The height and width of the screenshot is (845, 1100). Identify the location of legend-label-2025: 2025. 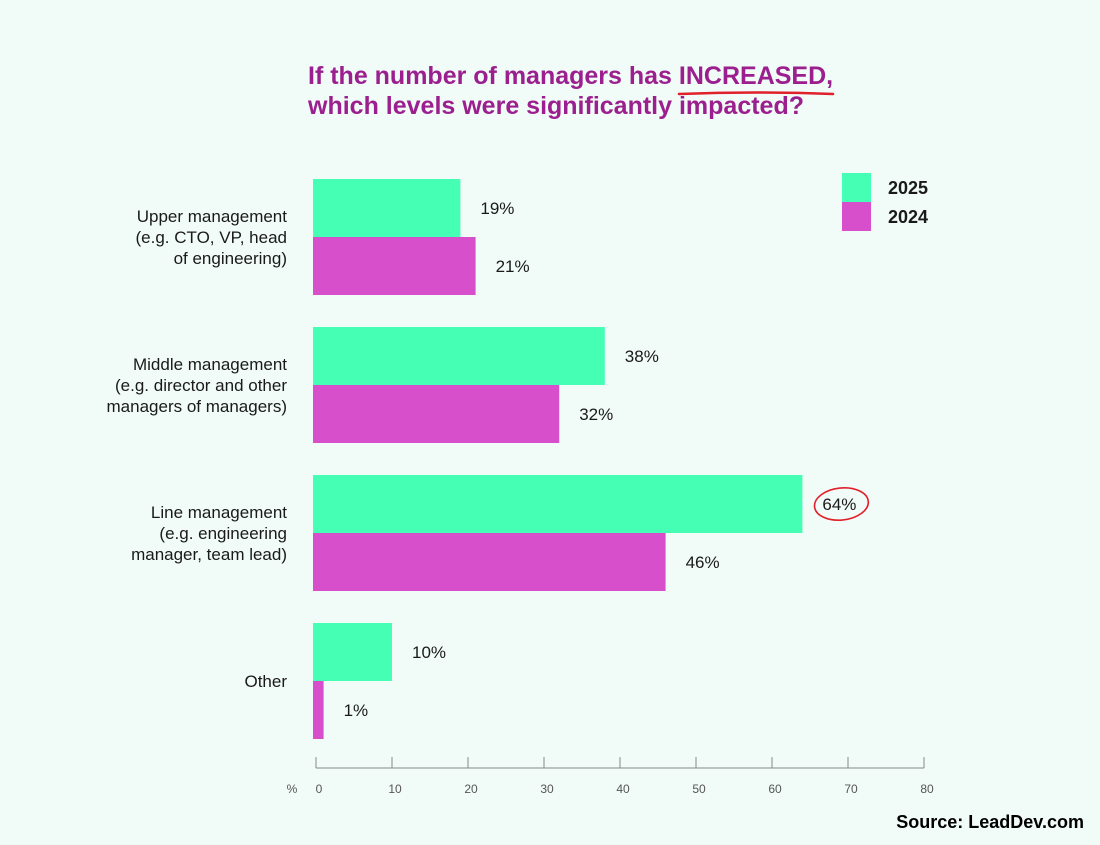
(908, 188).